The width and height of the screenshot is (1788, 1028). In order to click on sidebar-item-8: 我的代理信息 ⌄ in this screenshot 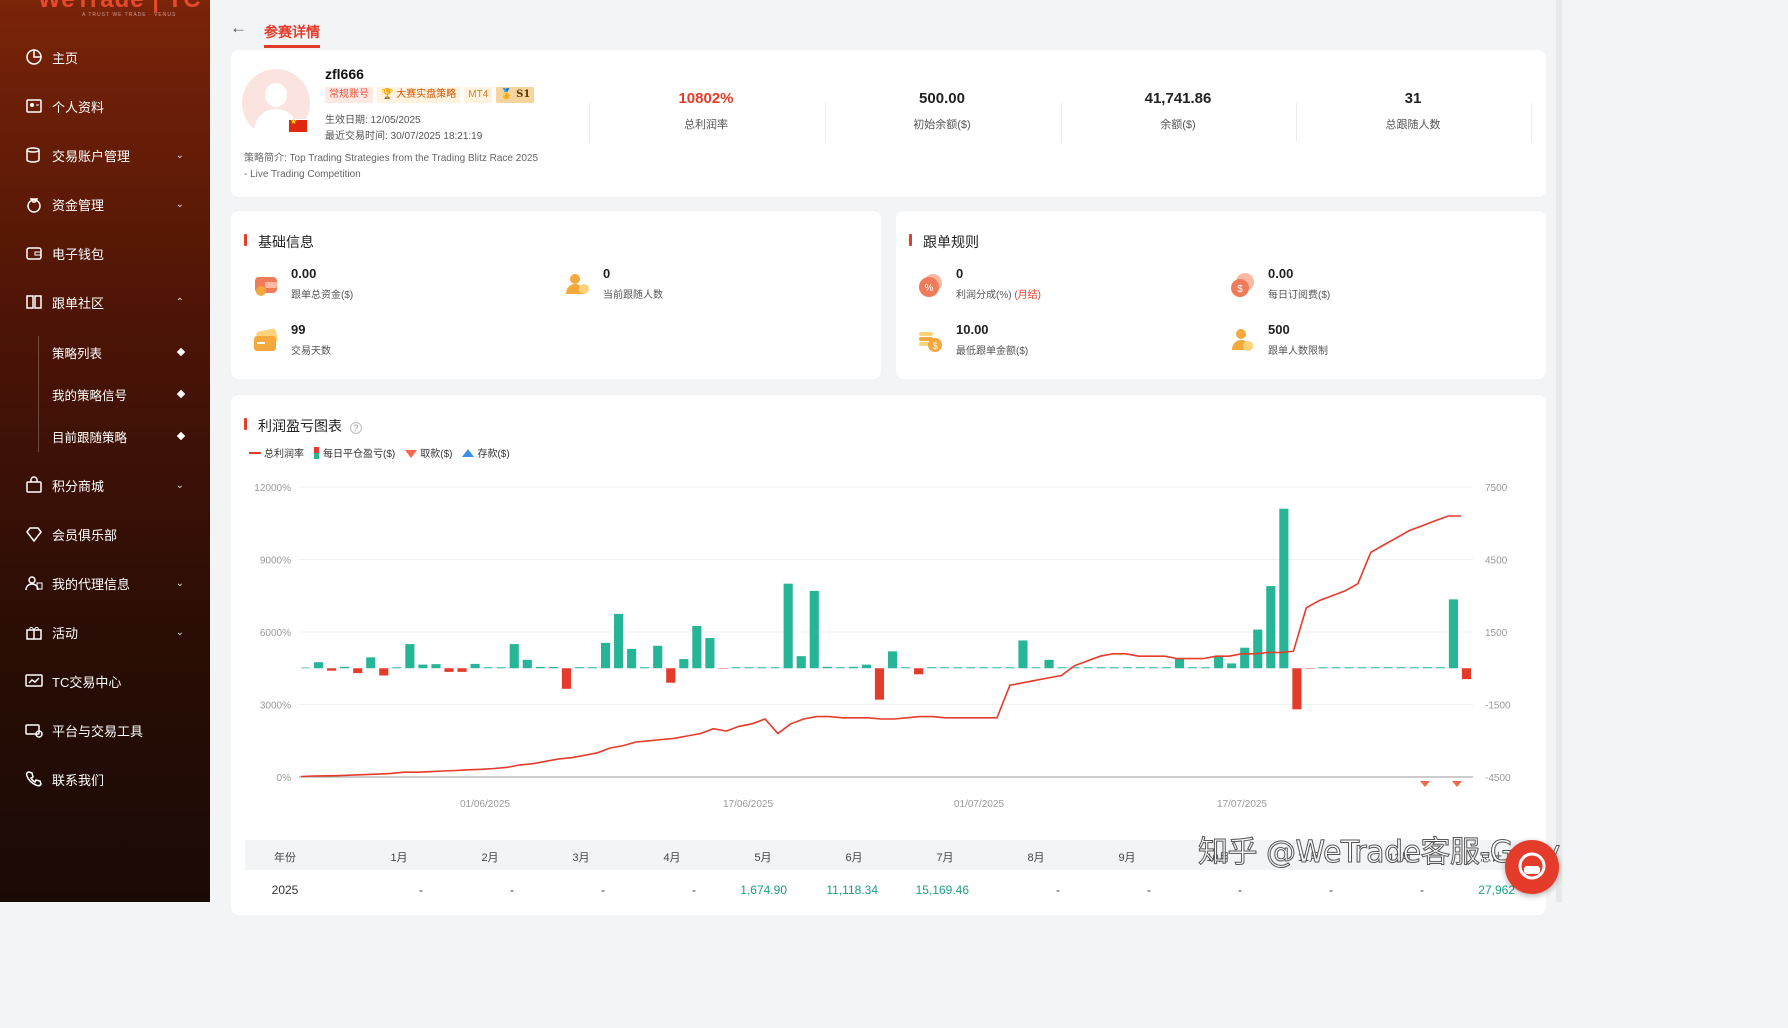, I will do `click(105, 583)`.